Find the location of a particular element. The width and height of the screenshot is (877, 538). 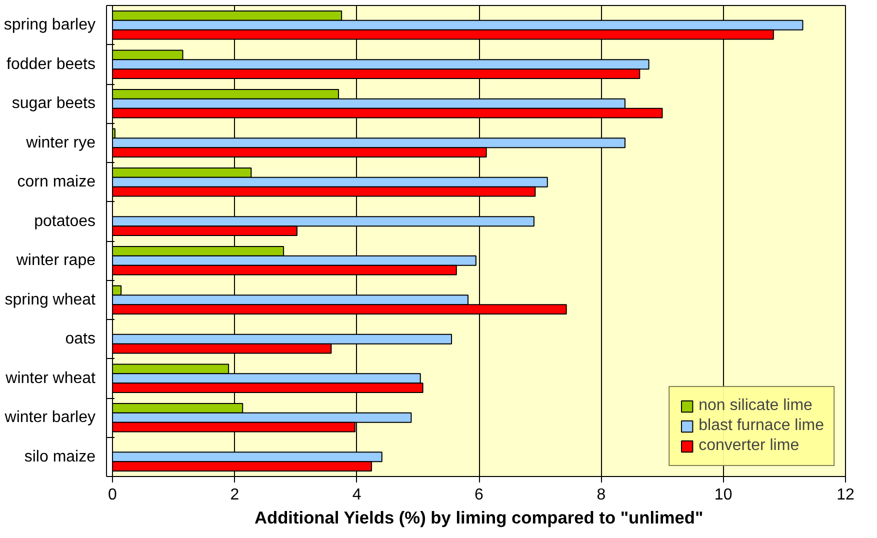

legend-label: non silicate lime is located at coordinates (755, 406).